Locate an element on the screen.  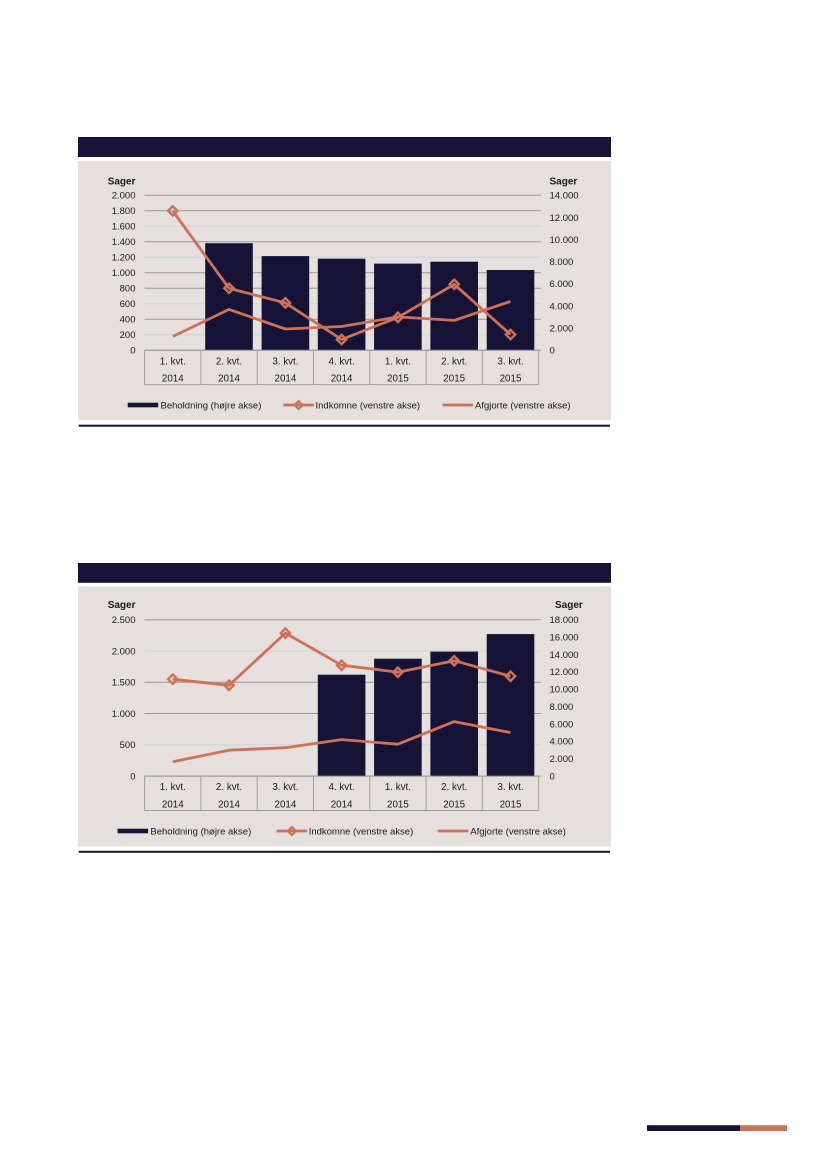
svg-text: 600 is located at coordinates (128, 304).